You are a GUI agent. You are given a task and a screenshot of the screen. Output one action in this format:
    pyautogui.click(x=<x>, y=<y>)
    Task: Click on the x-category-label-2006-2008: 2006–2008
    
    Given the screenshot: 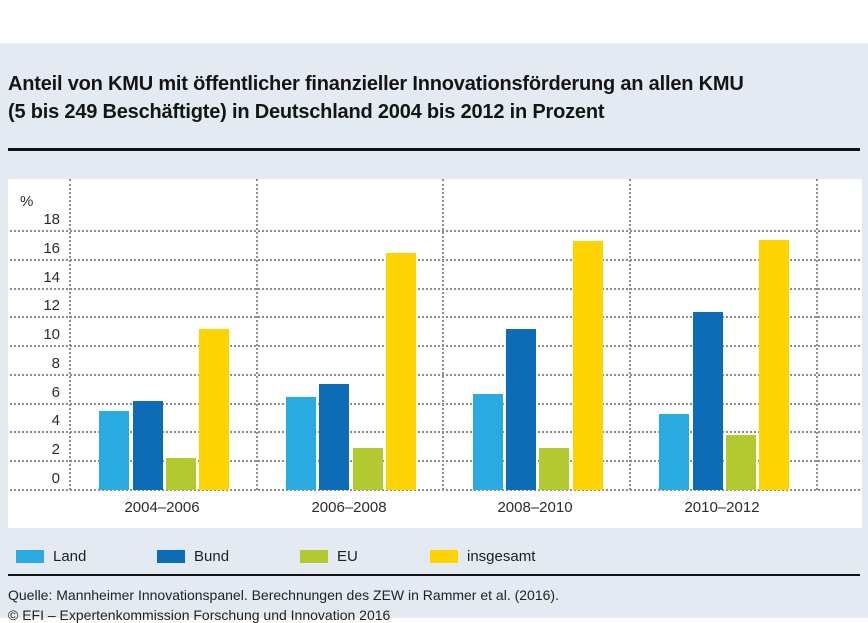 What is the action you would take?
    pyautogui.click(x=349, y=507)
    